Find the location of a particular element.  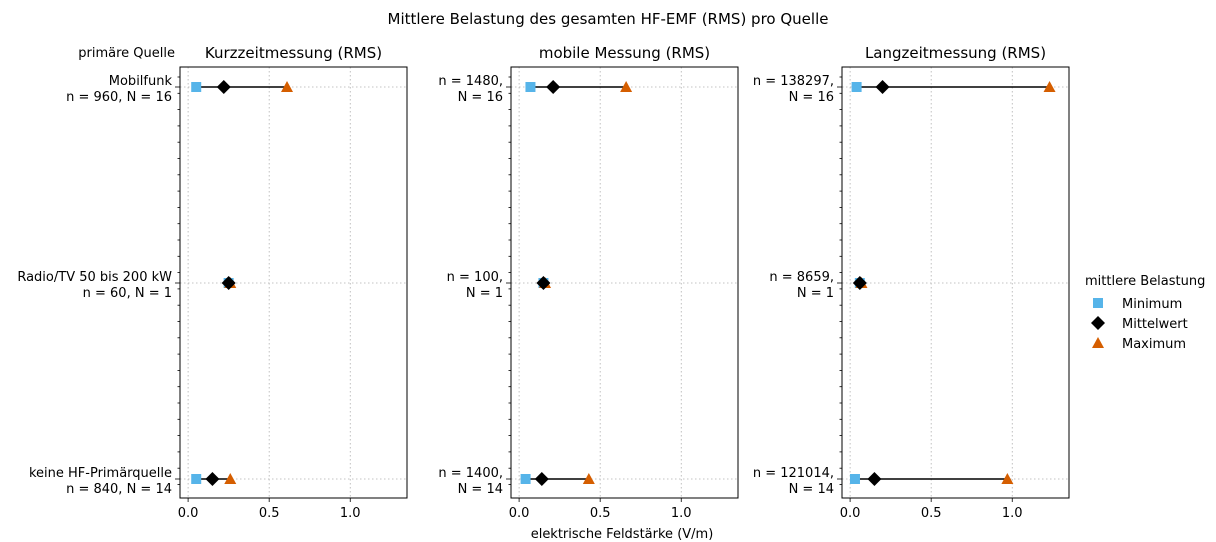

legend-square-marker is located at coordinates (1098, 303).